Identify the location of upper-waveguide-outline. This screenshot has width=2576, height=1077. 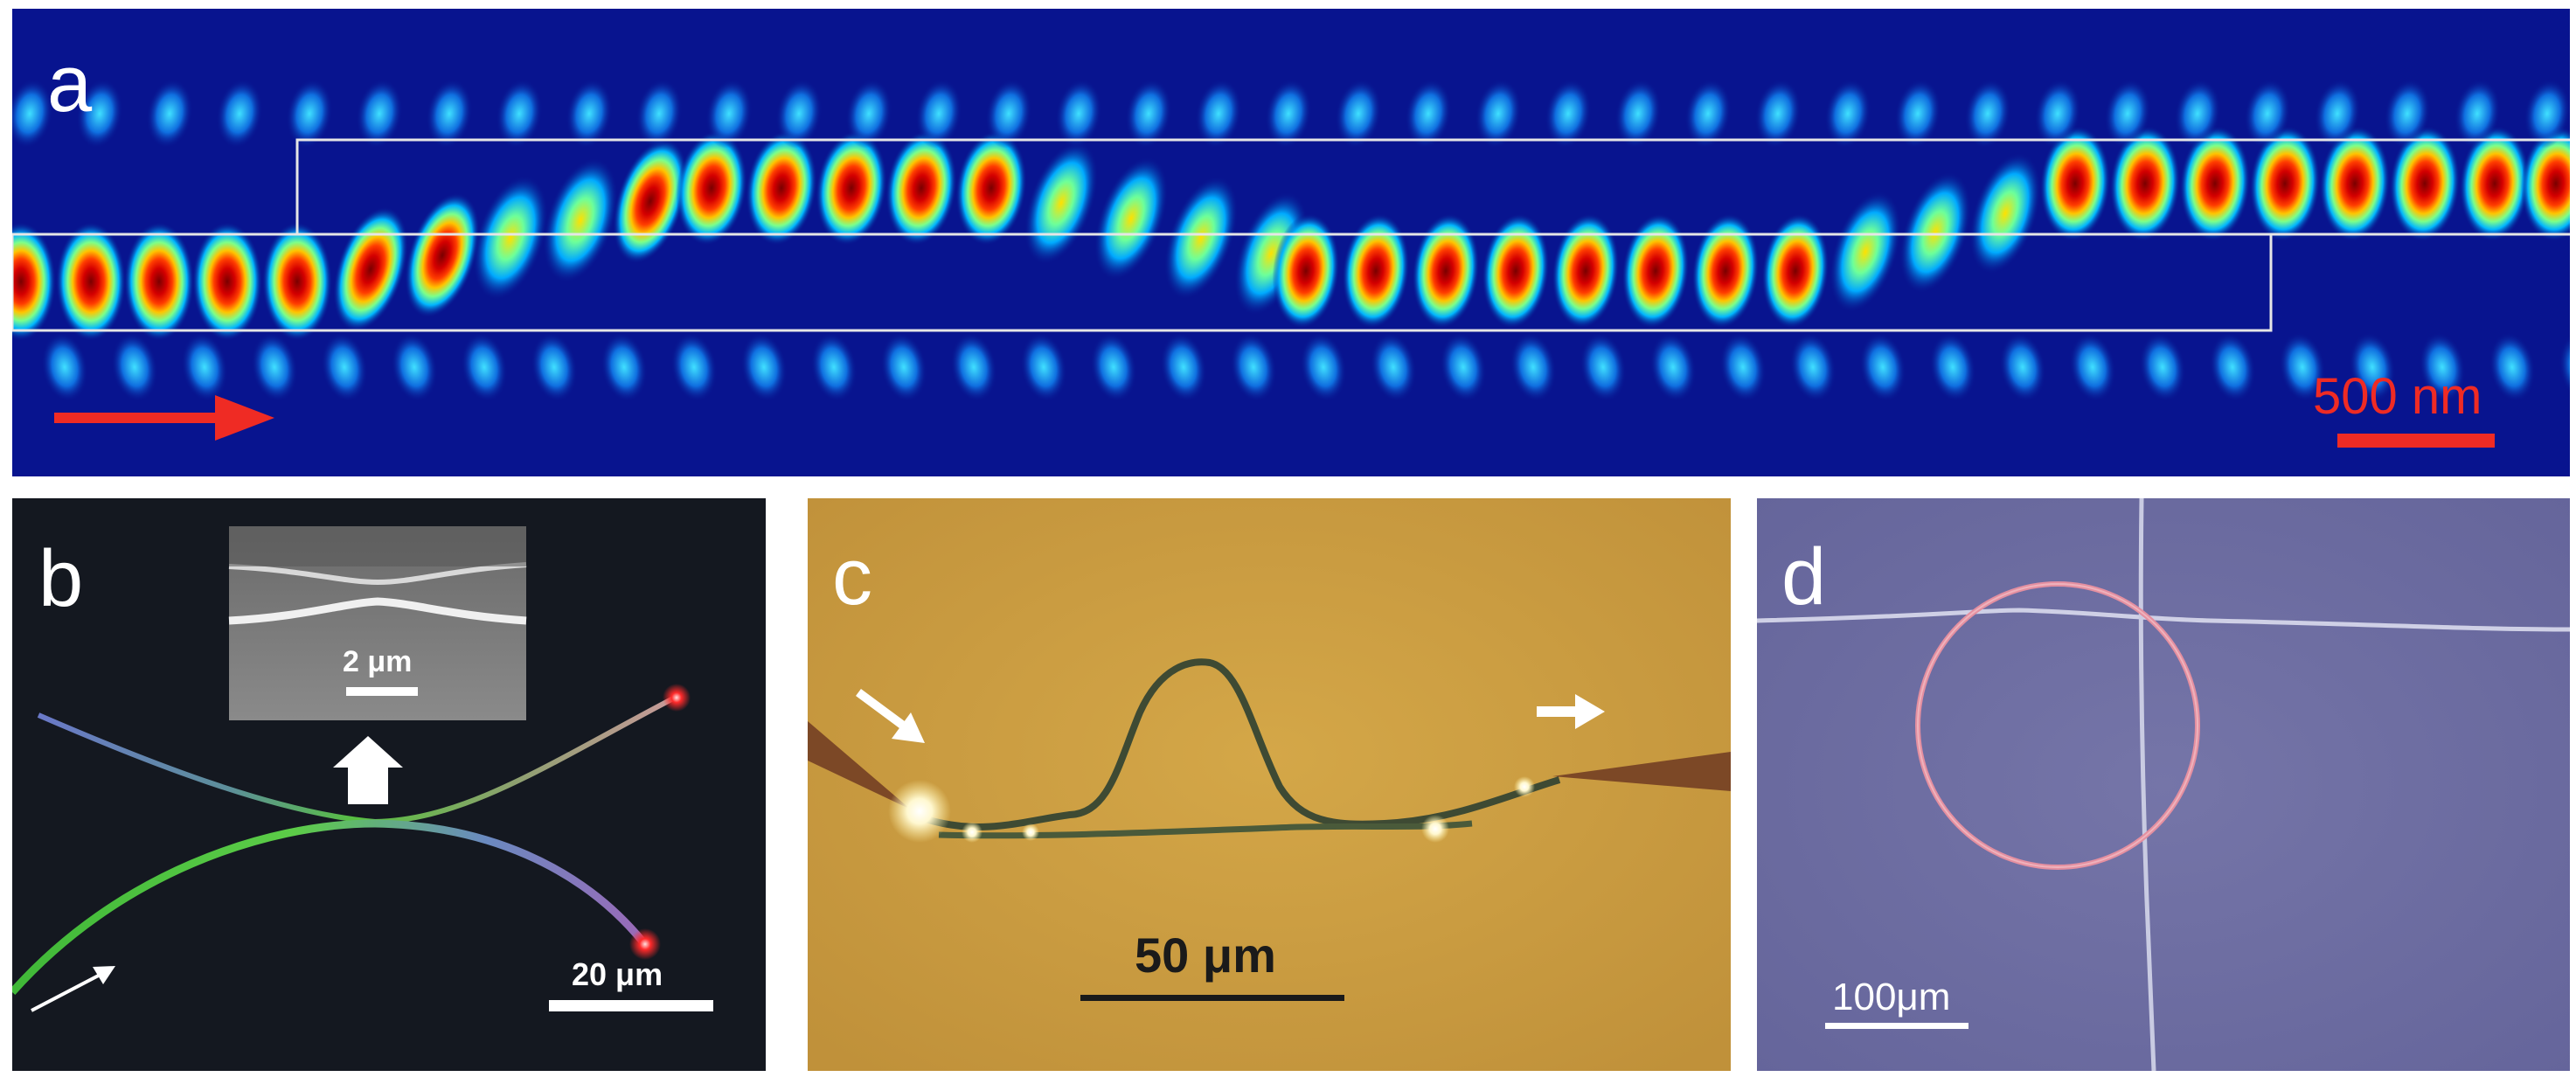
(1432, 187).